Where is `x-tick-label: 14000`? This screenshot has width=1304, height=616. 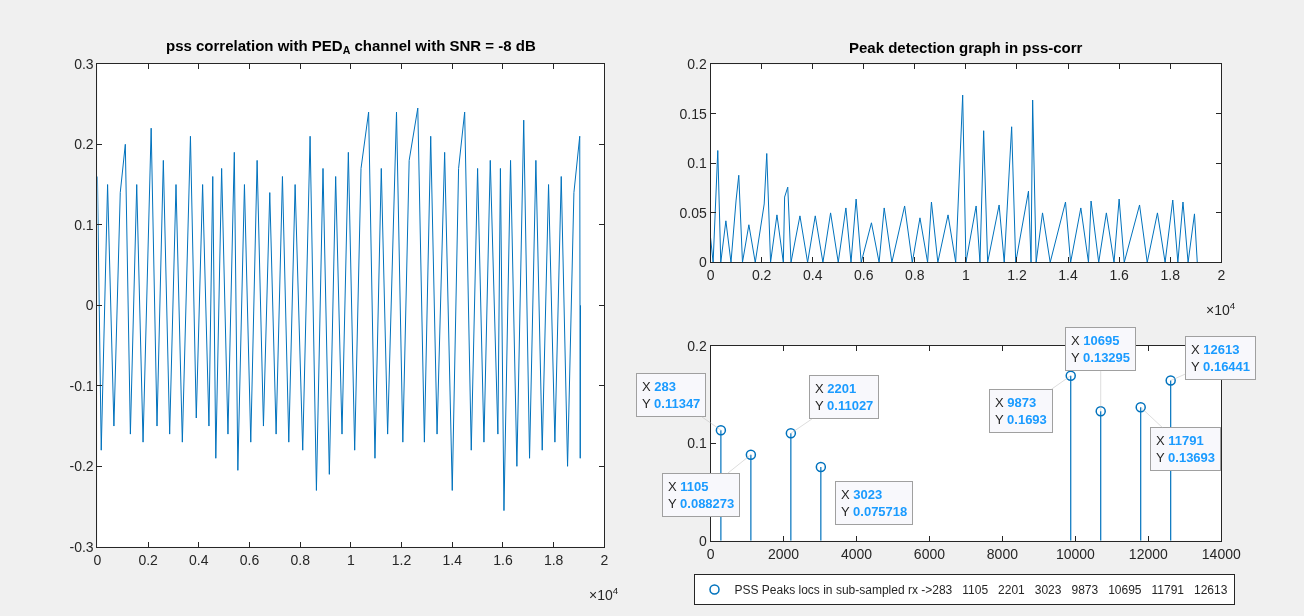 x-tick-label: 14000 is located at coordinates (1221, 553).